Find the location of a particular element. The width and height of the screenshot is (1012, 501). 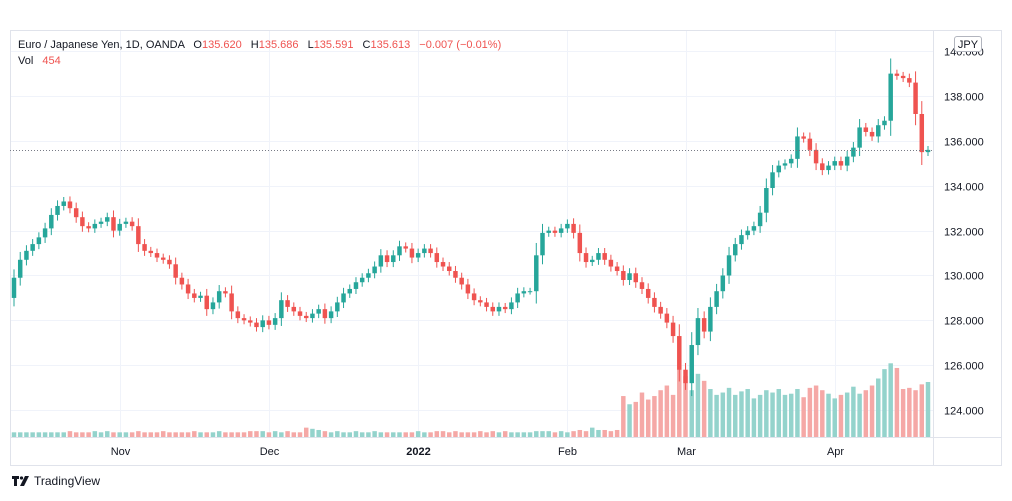

volume-value: 454 is located at coordinates (51, 61).